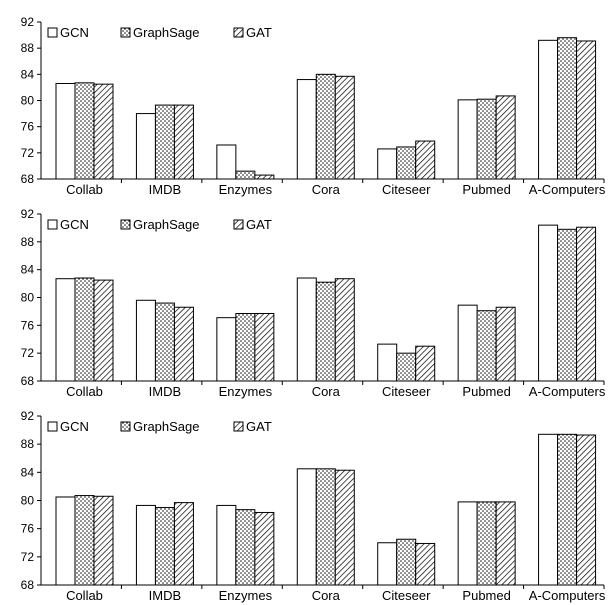 The height and width of the screenshot is (605, 613). What do you see at coordinates (344, 527) in the screenshot?
I see `bar-gat-cora` at bounding box center [344, 527].